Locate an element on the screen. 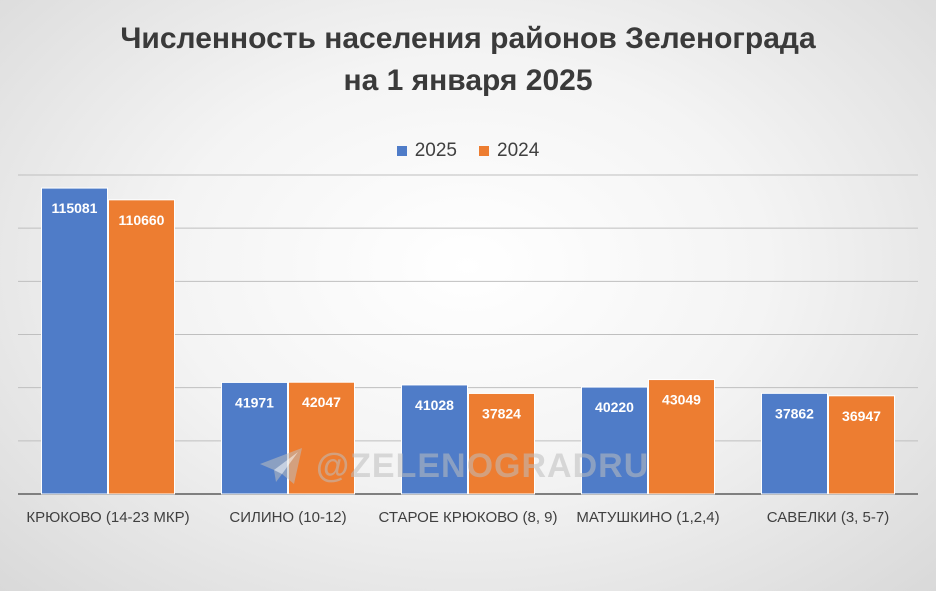  chart-legend: 2025 2024 is located at coordinates (468, 151).